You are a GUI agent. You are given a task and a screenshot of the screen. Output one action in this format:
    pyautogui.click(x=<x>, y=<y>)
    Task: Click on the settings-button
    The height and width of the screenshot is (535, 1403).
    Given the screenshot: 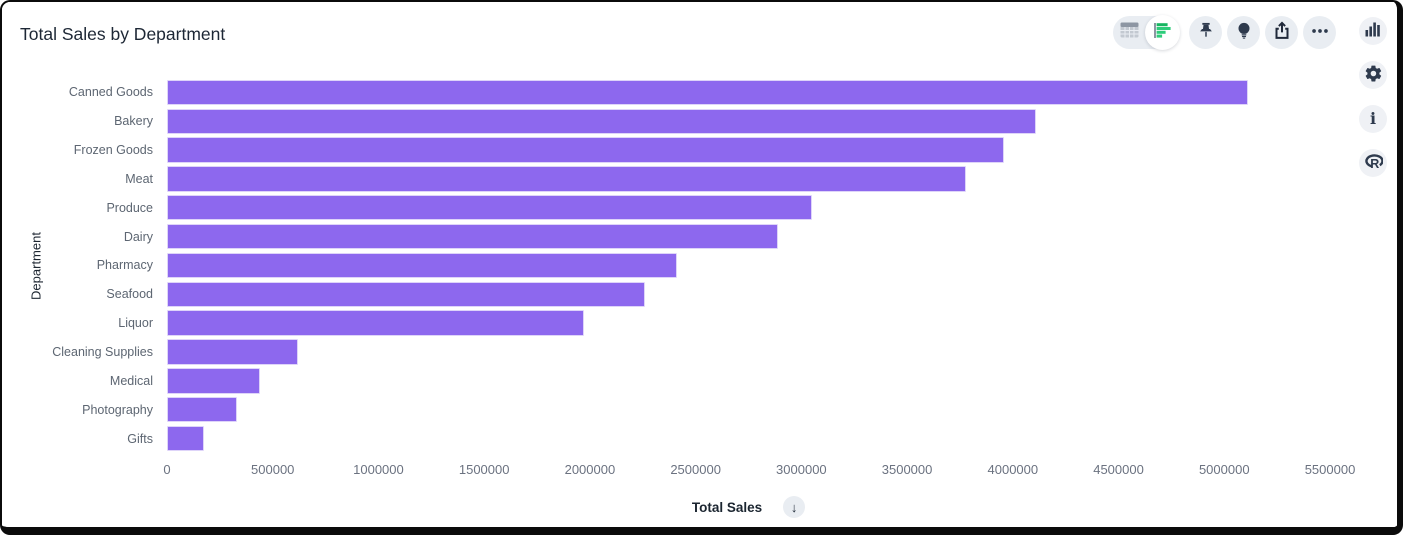 What is the action you would take?
    pyautogui.click(x=1373, y=75)
    